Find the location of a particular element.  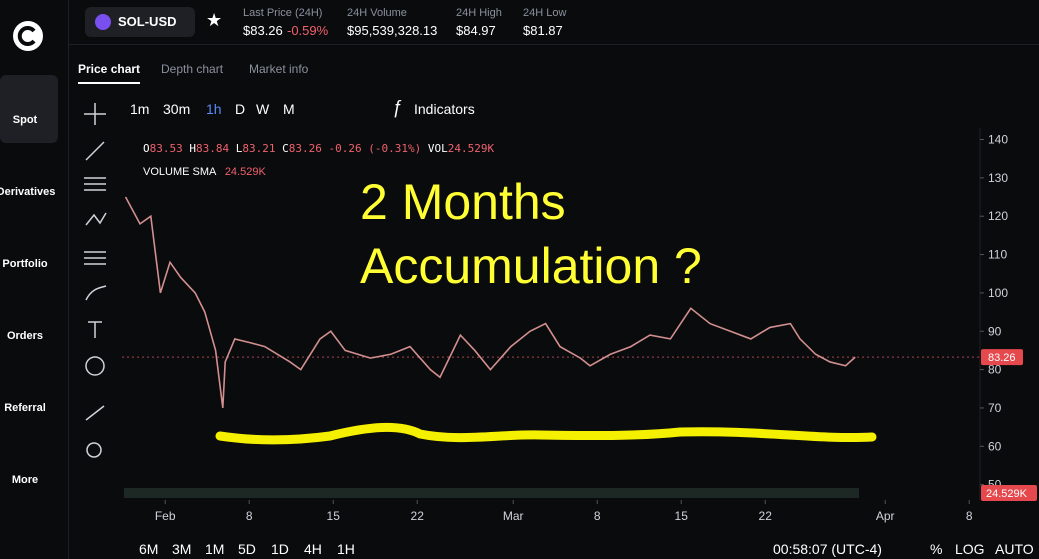

ohlc-key: H is located at coordinates (192, 148).